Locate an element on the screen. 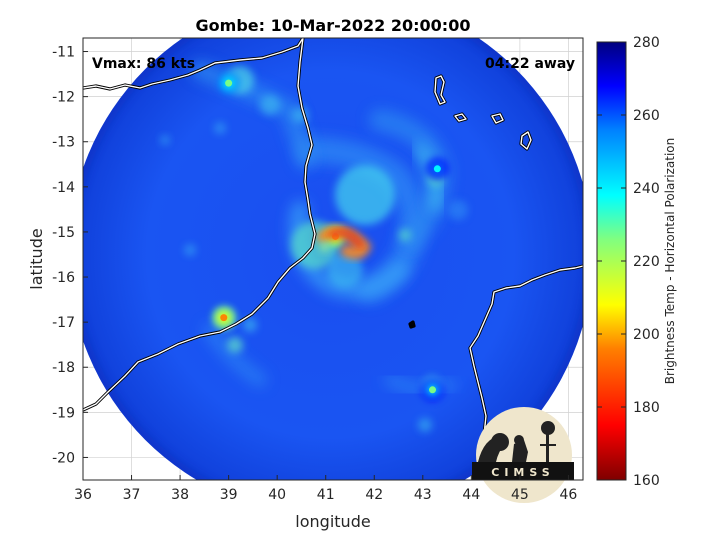 The width and height of the screenshot is (720, 540). x-axis: 36 37 38 39 40 41 42 43 44 45 46 is located at coordinates (325, 489).